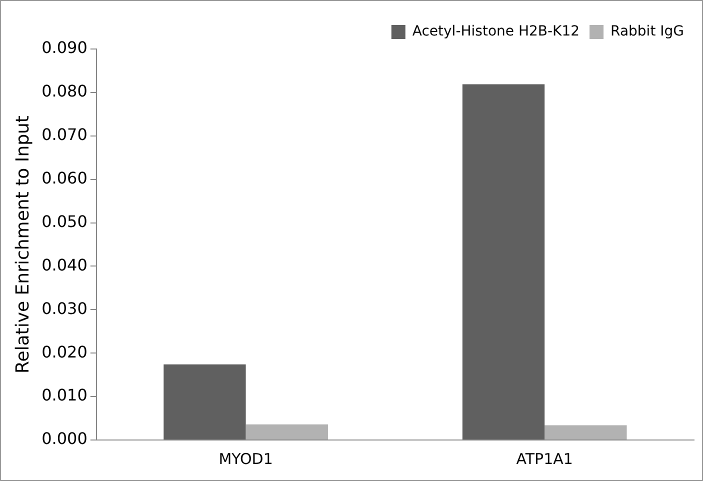 The image size is (703, 481). I want to click on x-tick-label: ATP1A1, so click(544, 459).